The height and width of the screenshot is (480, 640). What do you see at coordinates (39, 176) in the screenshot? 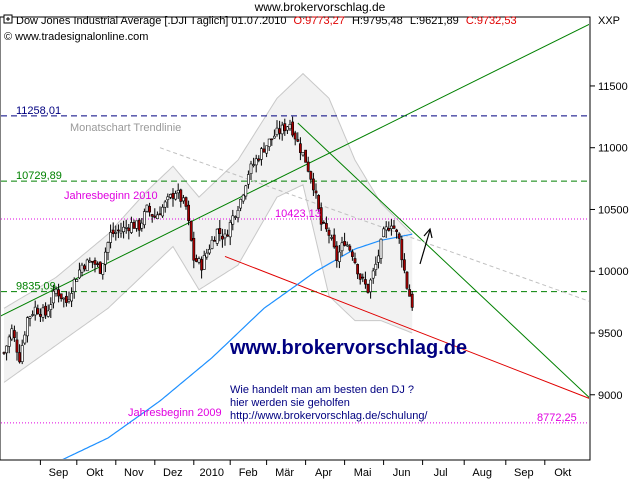
I see `level-label: 10729,89` at bounding box center [39, 176].